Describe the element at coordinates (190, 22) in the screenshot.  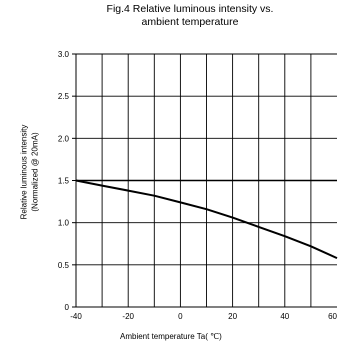
I see `chart-title-line2: ambient temperature` at that location.